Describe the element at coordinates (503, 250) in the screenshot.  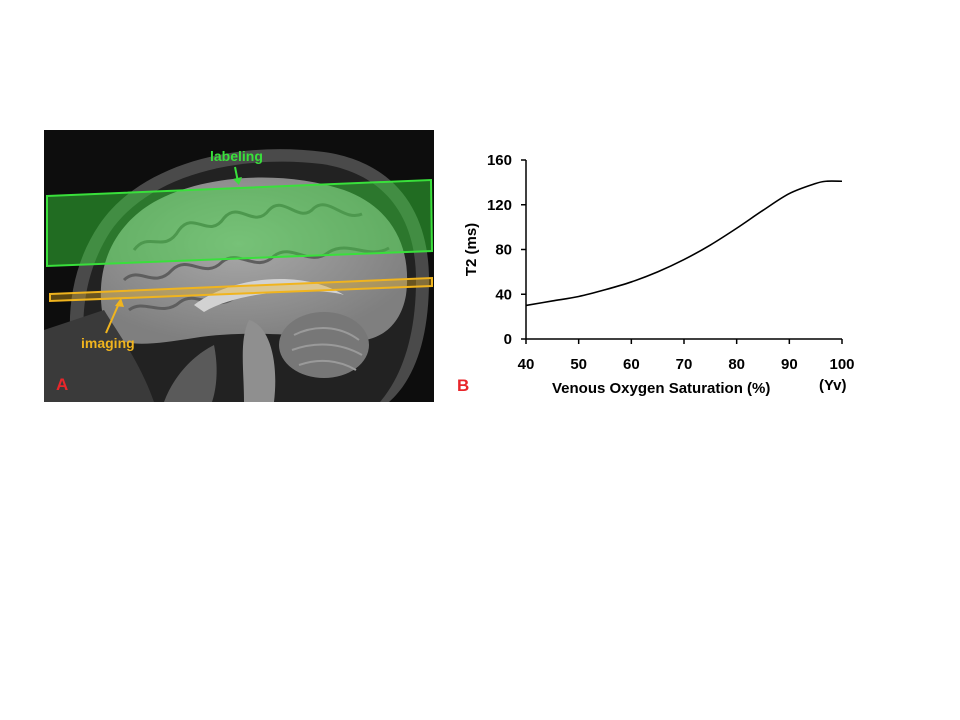
I see `y-tick-label: 80` at that location.